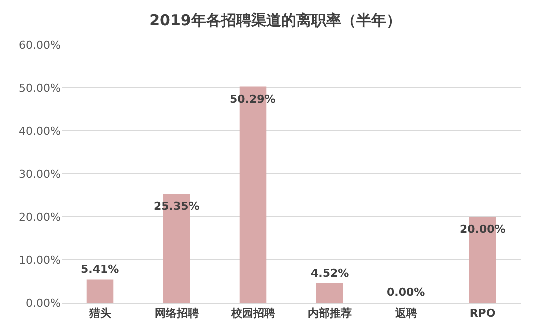  What do you see at coordinates (40, 260) in the screenshot?
I see `y-tick-label: 10.00%` at bounding box center [40, 260].